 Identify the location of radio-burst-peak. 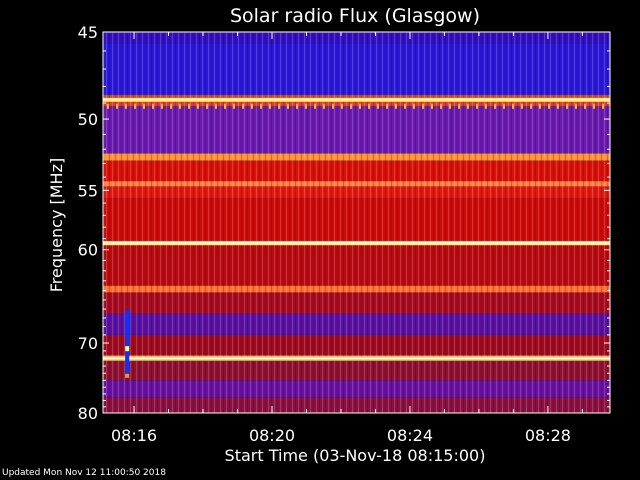
(127, 349).